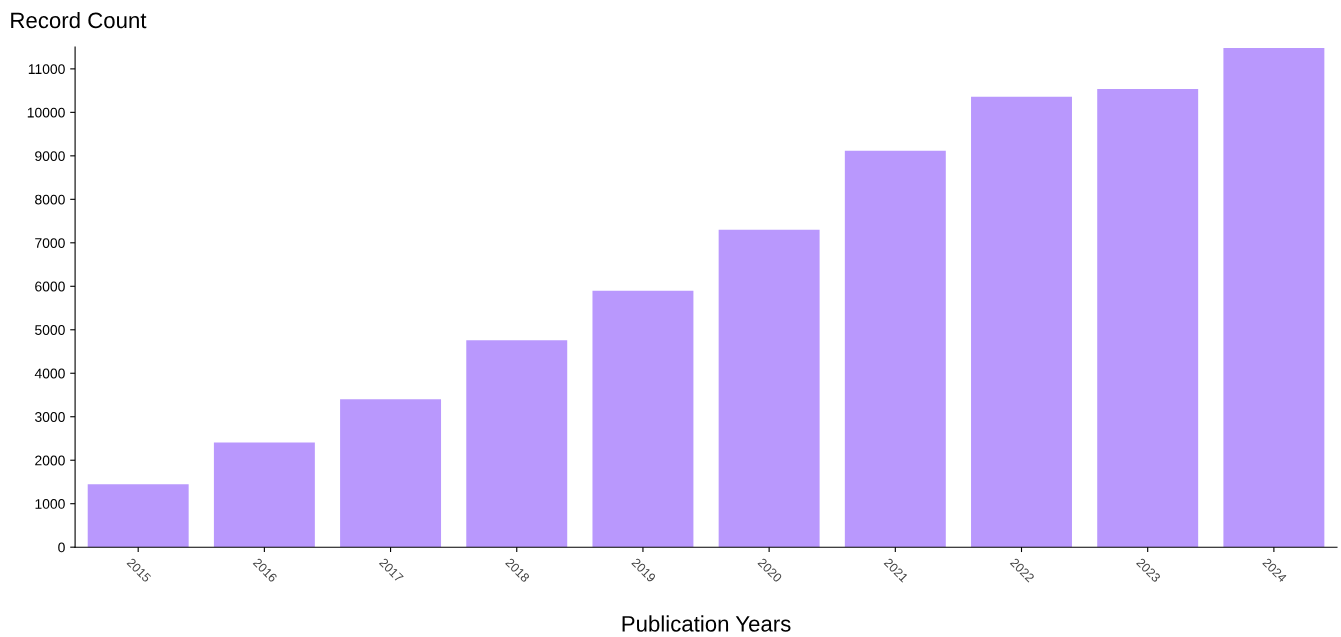 The width and height of the screenshot is (1341, 637). Describe the element at coordinates (61, 547) in the screenshot. I see `y-tick-label: 0` at that location.